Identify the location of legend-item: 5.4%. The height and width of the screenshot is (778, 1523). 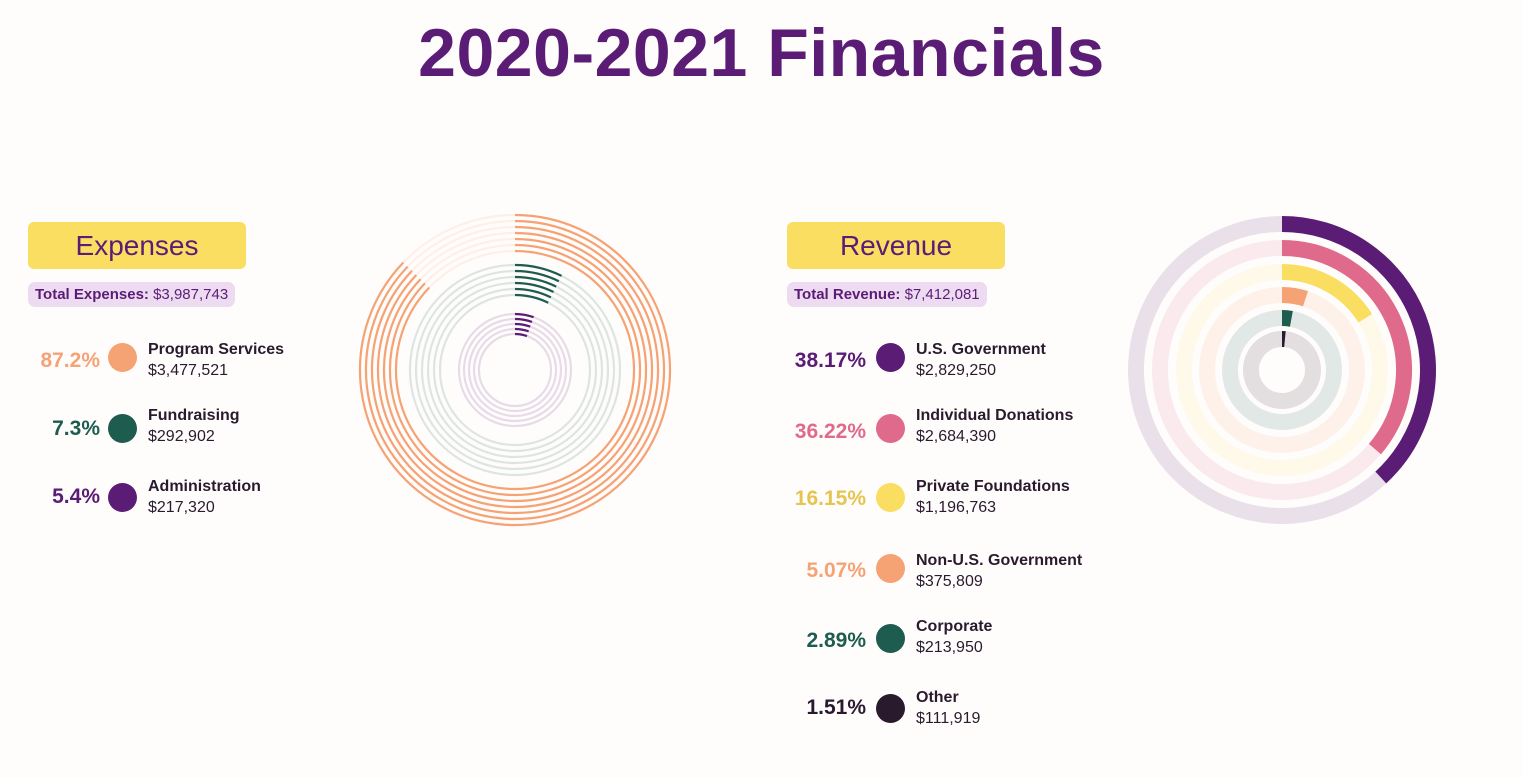
(50, 498).